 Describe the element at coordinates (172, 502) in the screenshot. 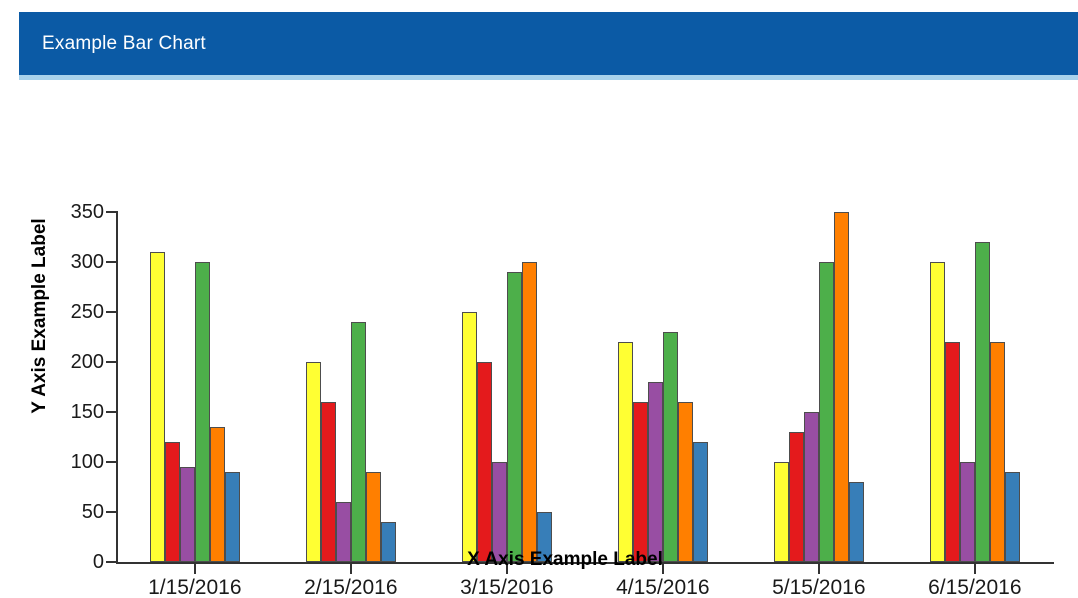

I see `bar-red-1/15/2016` at that location.